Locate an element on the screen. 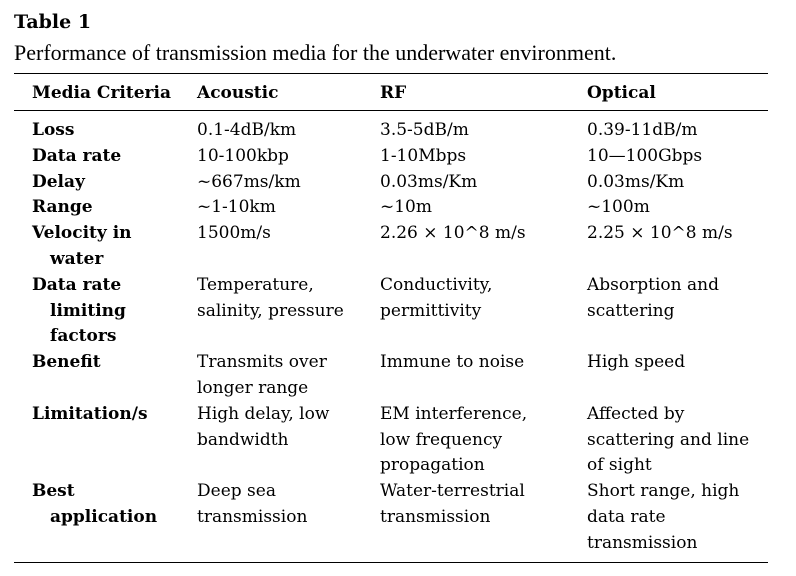 This screenshot has height=576, width=796. optical-cell-line: Affected by is located at coordinates (636, 413).